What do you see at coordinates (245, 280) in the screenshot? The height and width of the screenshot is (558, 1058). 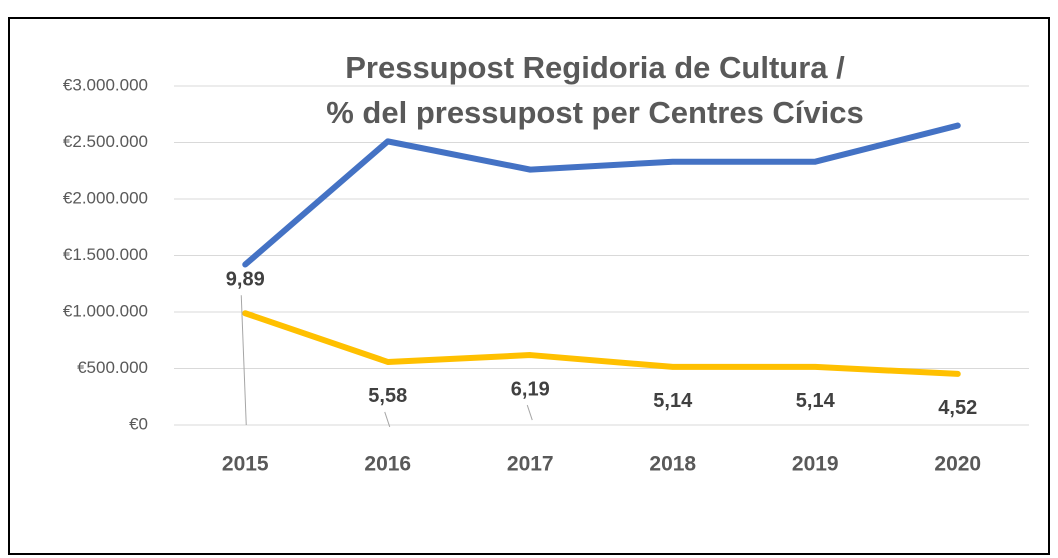 I see `data-label: 9,89` at bounding box center [245, 280].